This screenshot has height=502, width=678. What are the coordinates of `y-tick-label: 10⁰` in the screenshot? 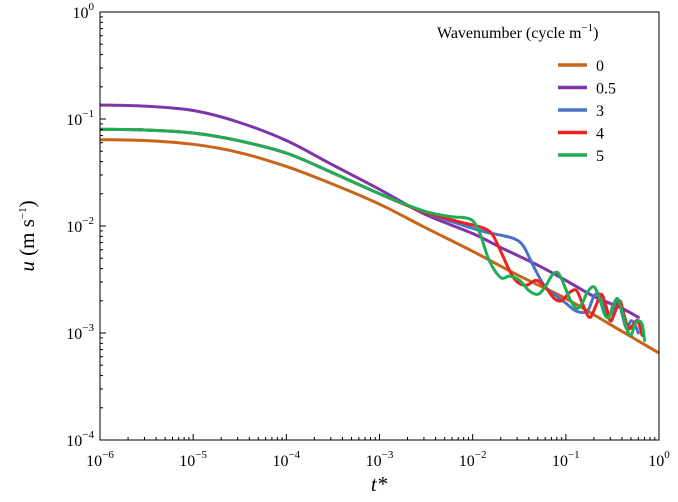 It's located at (84, 11).